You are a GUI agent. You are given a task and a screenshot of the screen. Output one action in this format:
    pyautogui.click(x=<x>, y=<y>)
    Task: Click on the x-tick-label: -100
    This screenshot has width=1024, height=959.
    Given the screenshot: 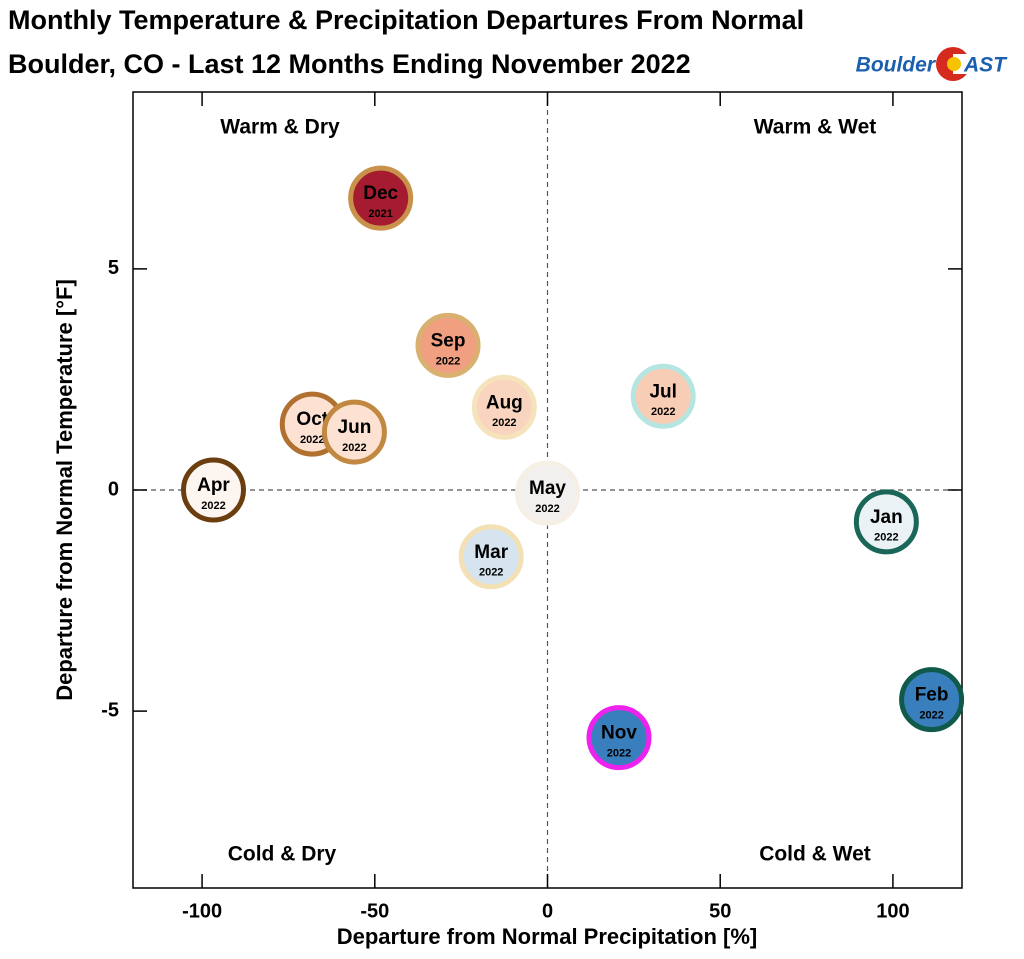 What is the action you would take?
    pyautogui.click(x=202, y=911)
    